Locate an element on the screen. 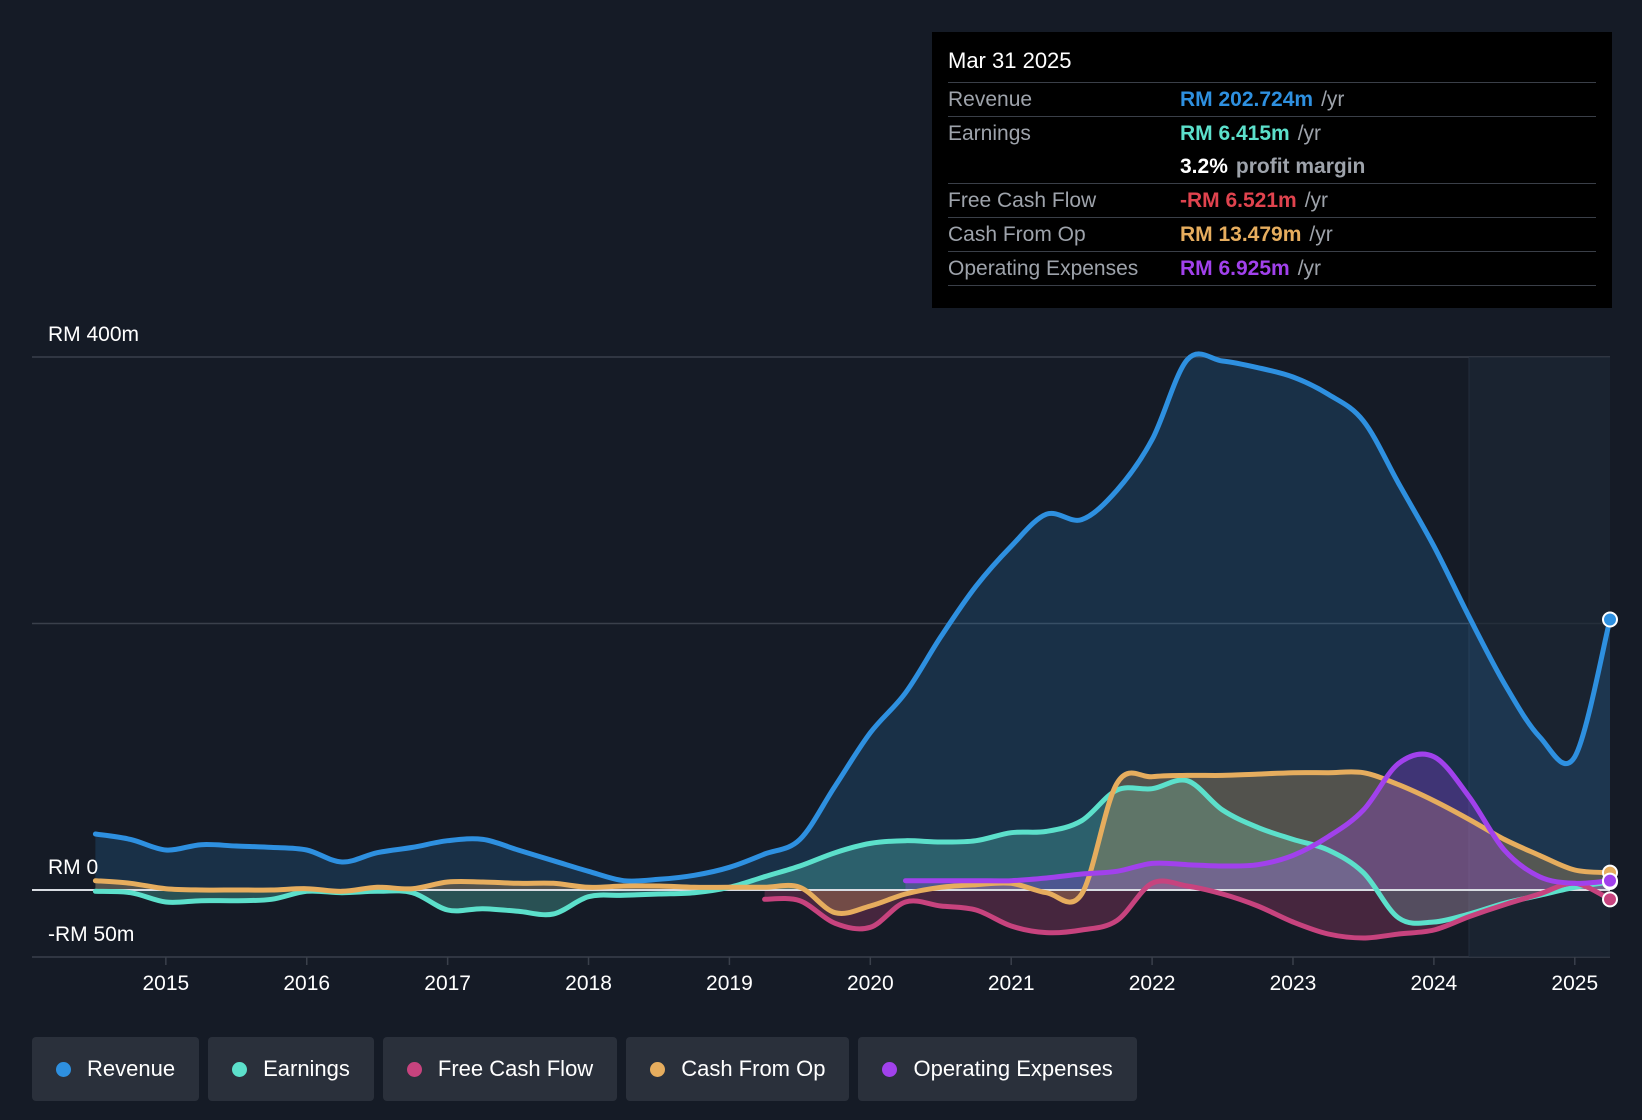 This screenshot has height=1120, width=1642. free-cash-flow-area is located at coordinates (1187, 909).